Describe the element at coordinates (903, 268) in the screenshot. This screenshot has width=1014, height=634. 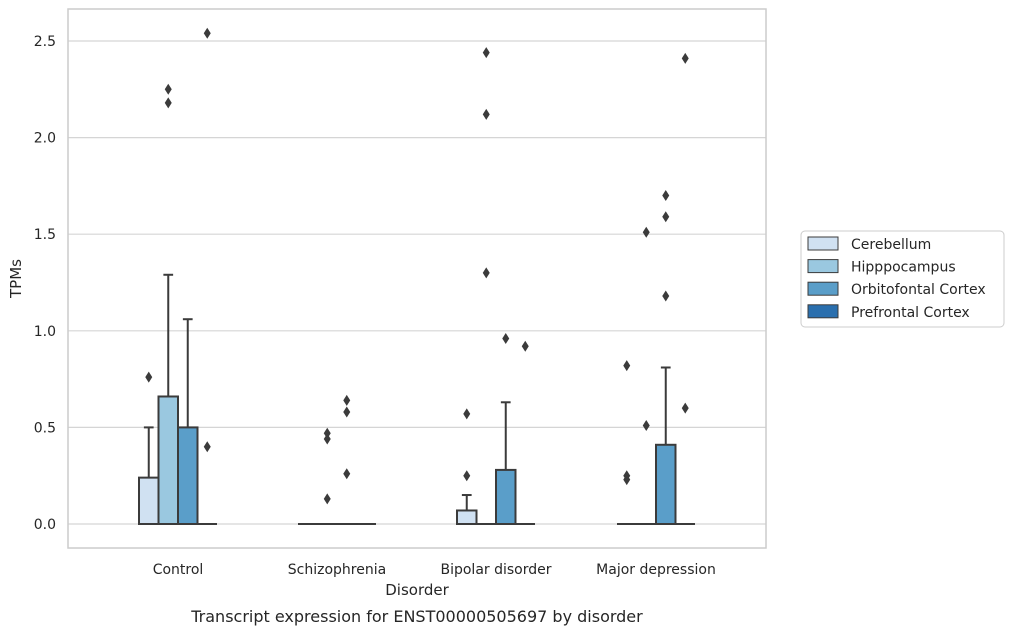
I see `legend-label: Hipppocampus` at that location.